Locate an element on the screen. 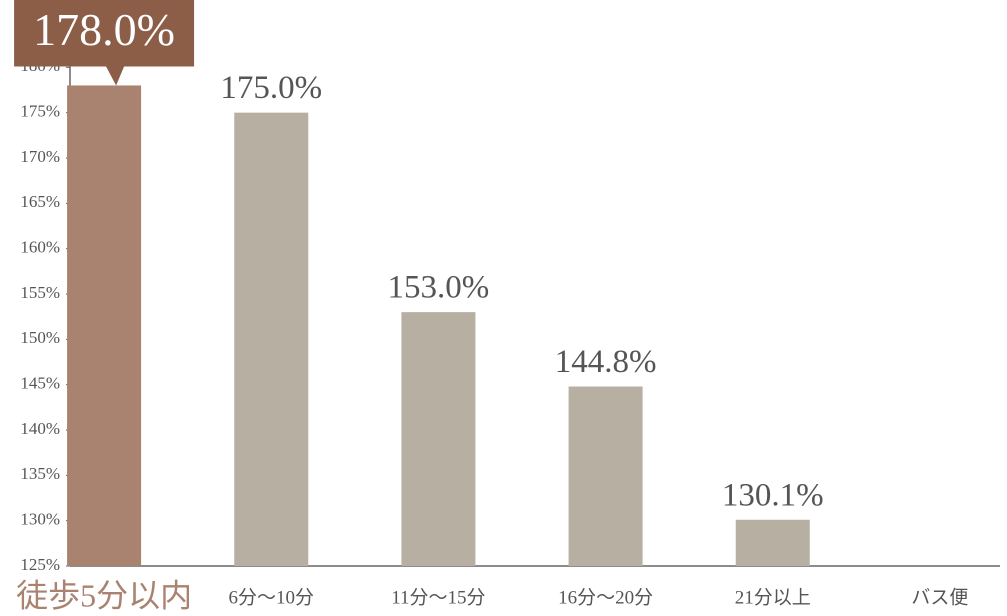  value-label: 144.8% is located at coordinates (606, 362).